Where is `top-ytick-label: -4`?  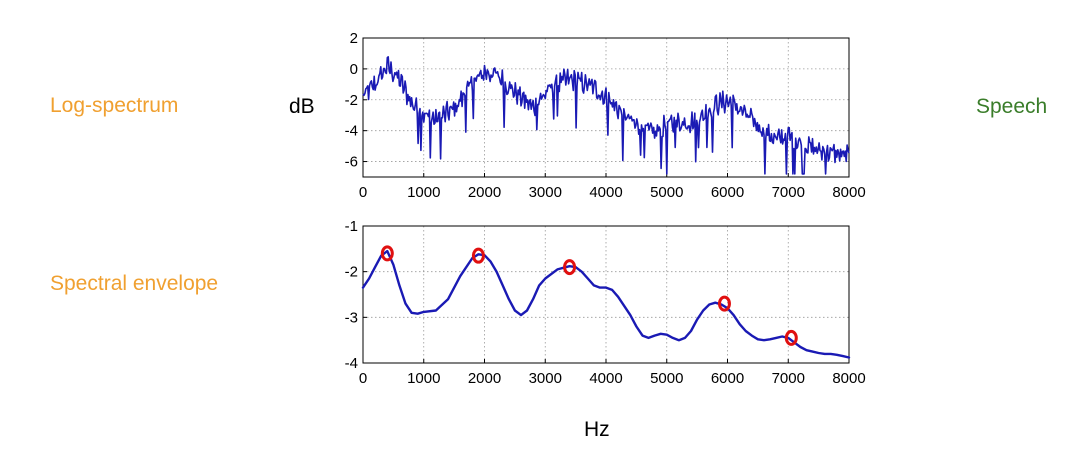 top-ytick-label: -4 is located at coordinates (351, 131).